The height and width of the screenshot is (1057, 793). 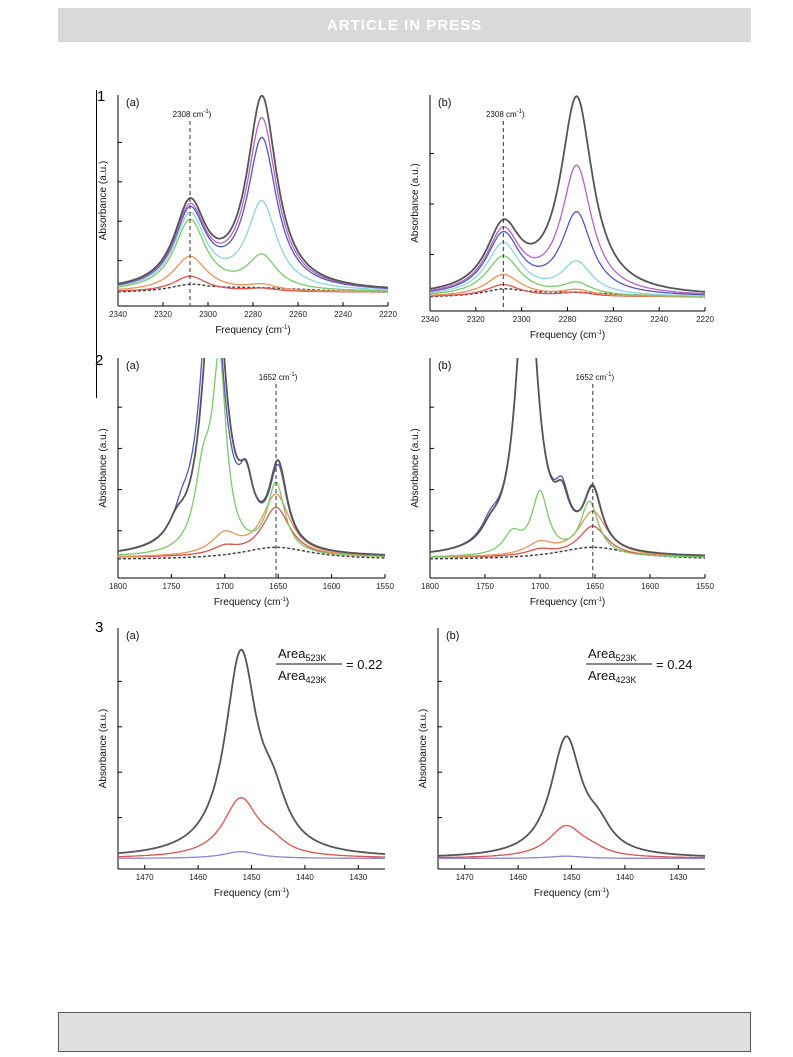 What do you see at coordinates (674, 664) in the screenshot?
I see `ratio-value: = 0.24` at bounding box center [674, 664].